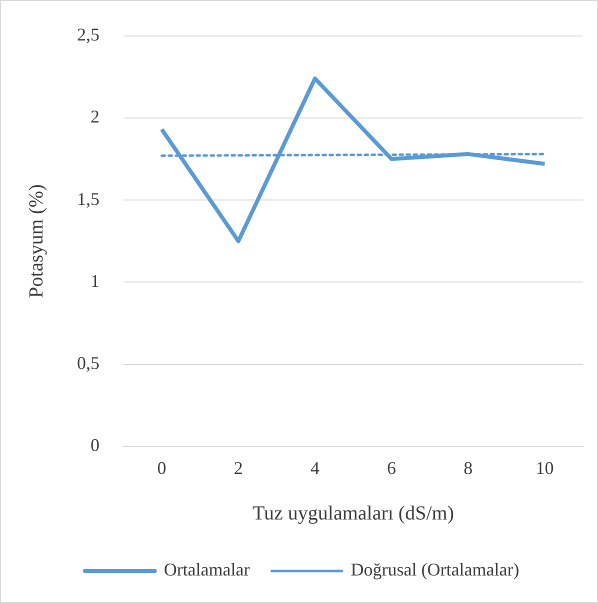 This screenshot has width=598, height=603. Describe the element at coordinates (95, 116) in the screenshot. I see `y-tick-label: 2` at that location.